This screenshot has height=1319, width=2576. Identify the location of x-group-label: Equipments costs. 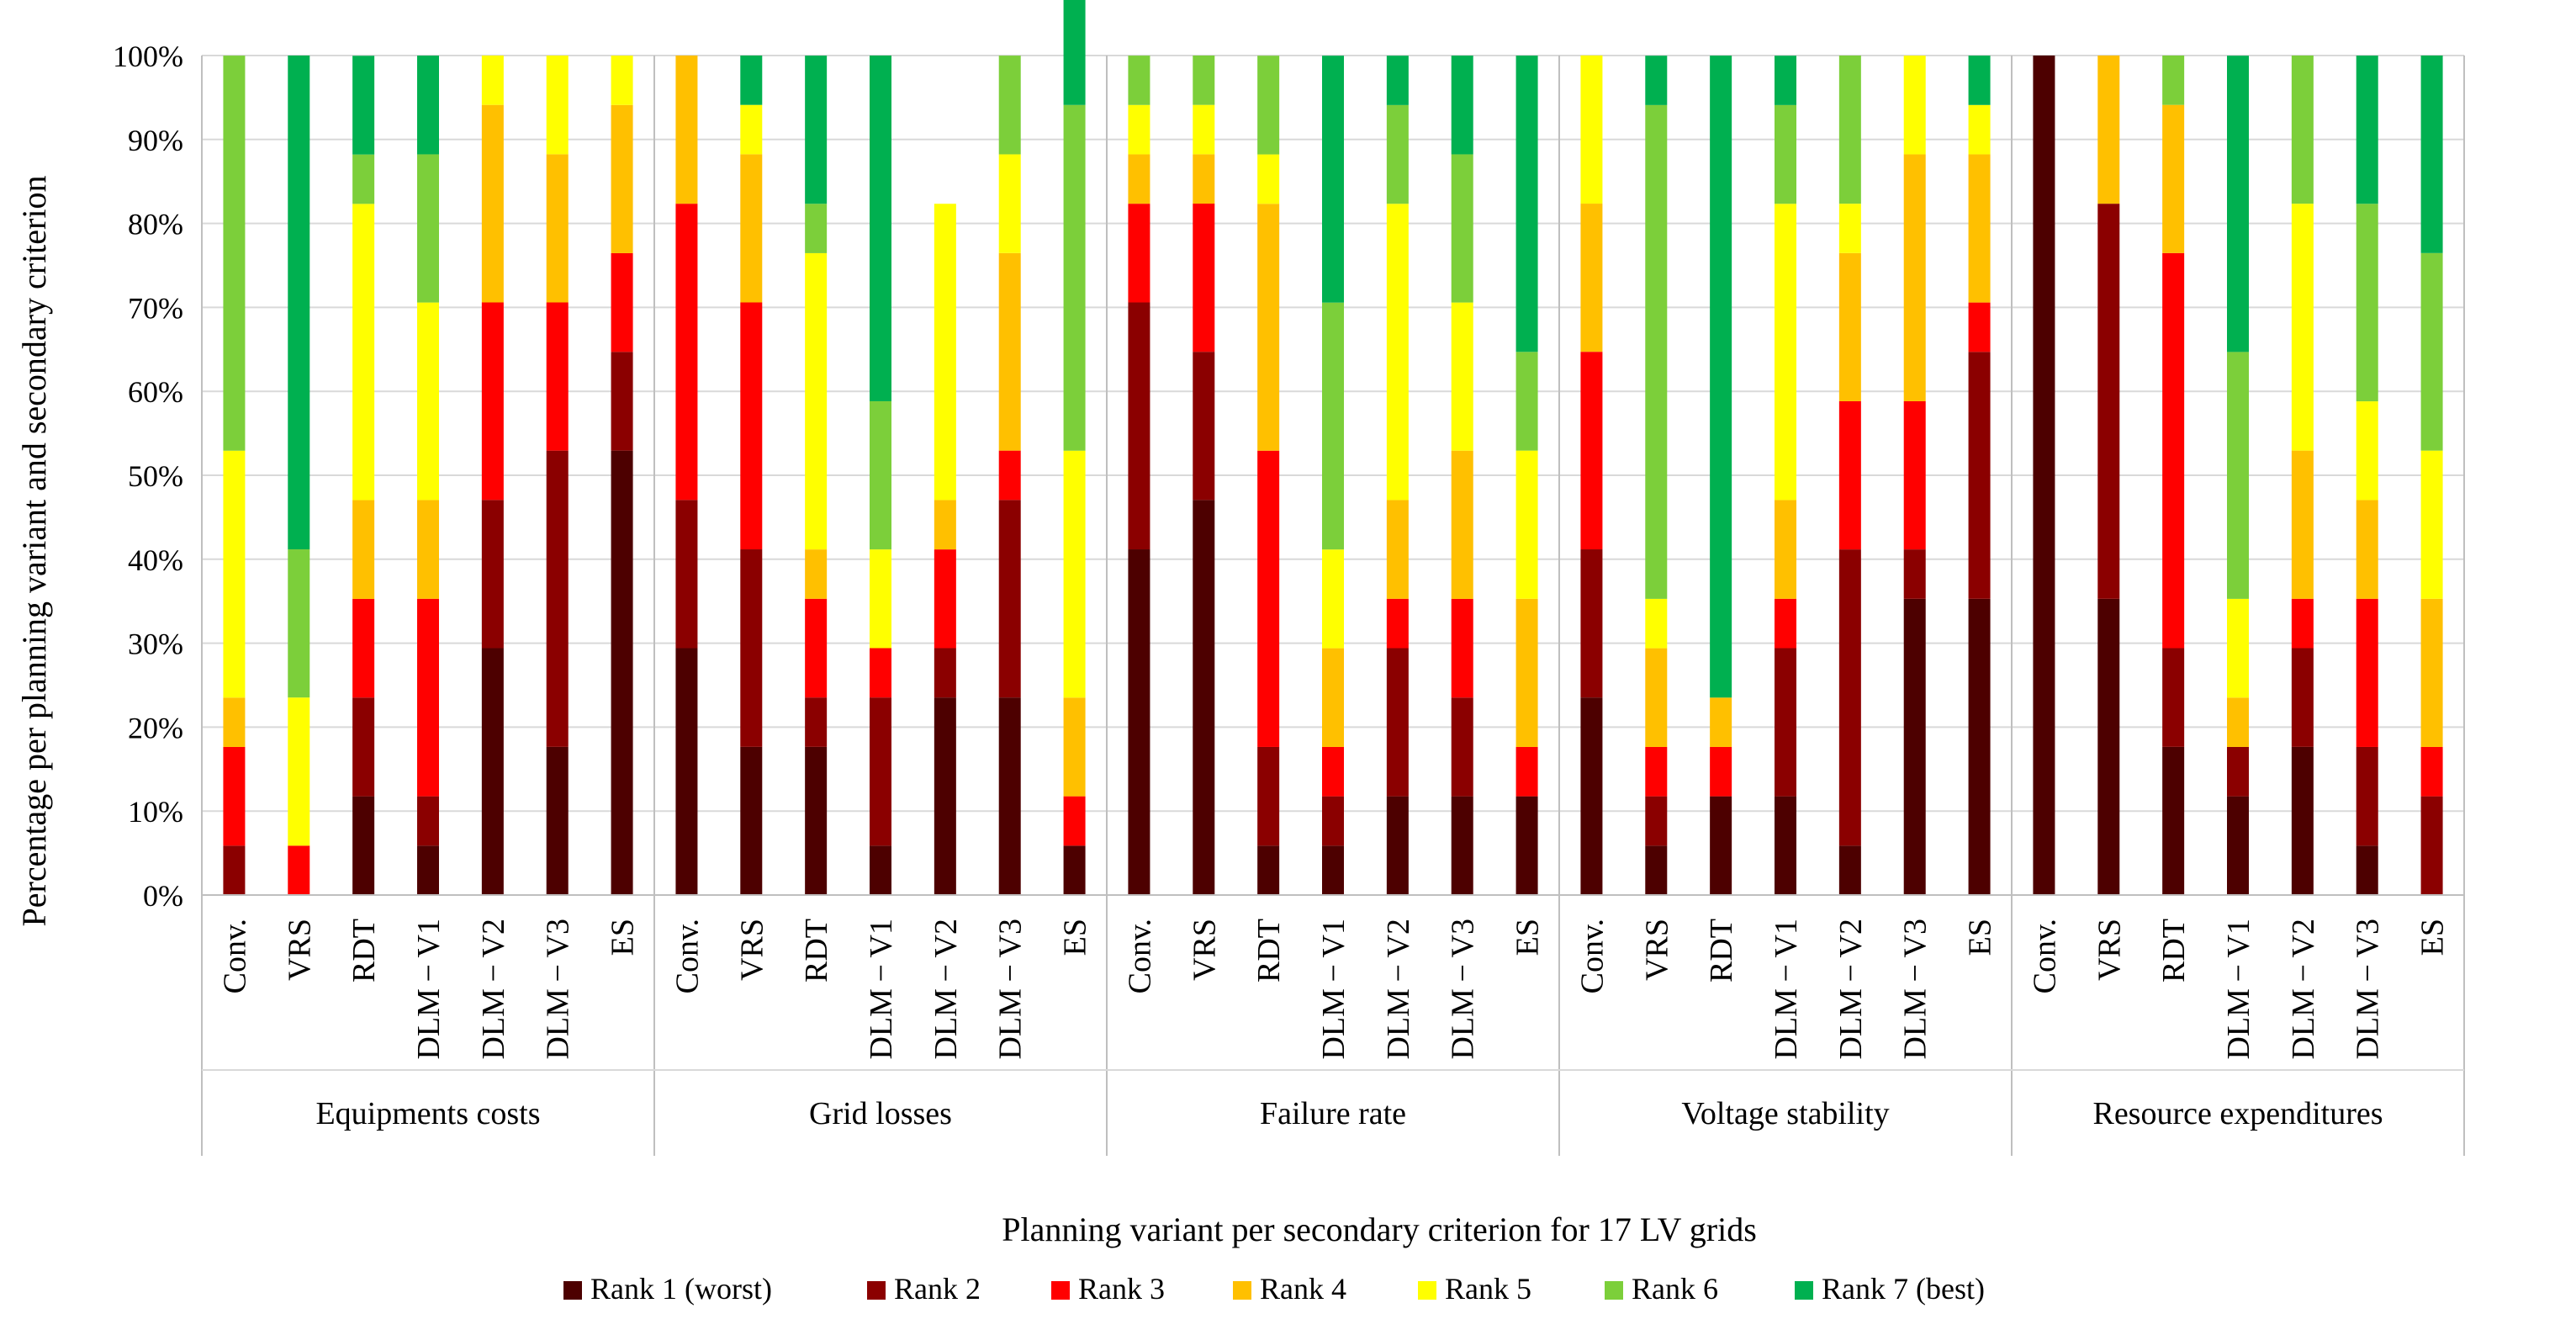
(427, 1113).